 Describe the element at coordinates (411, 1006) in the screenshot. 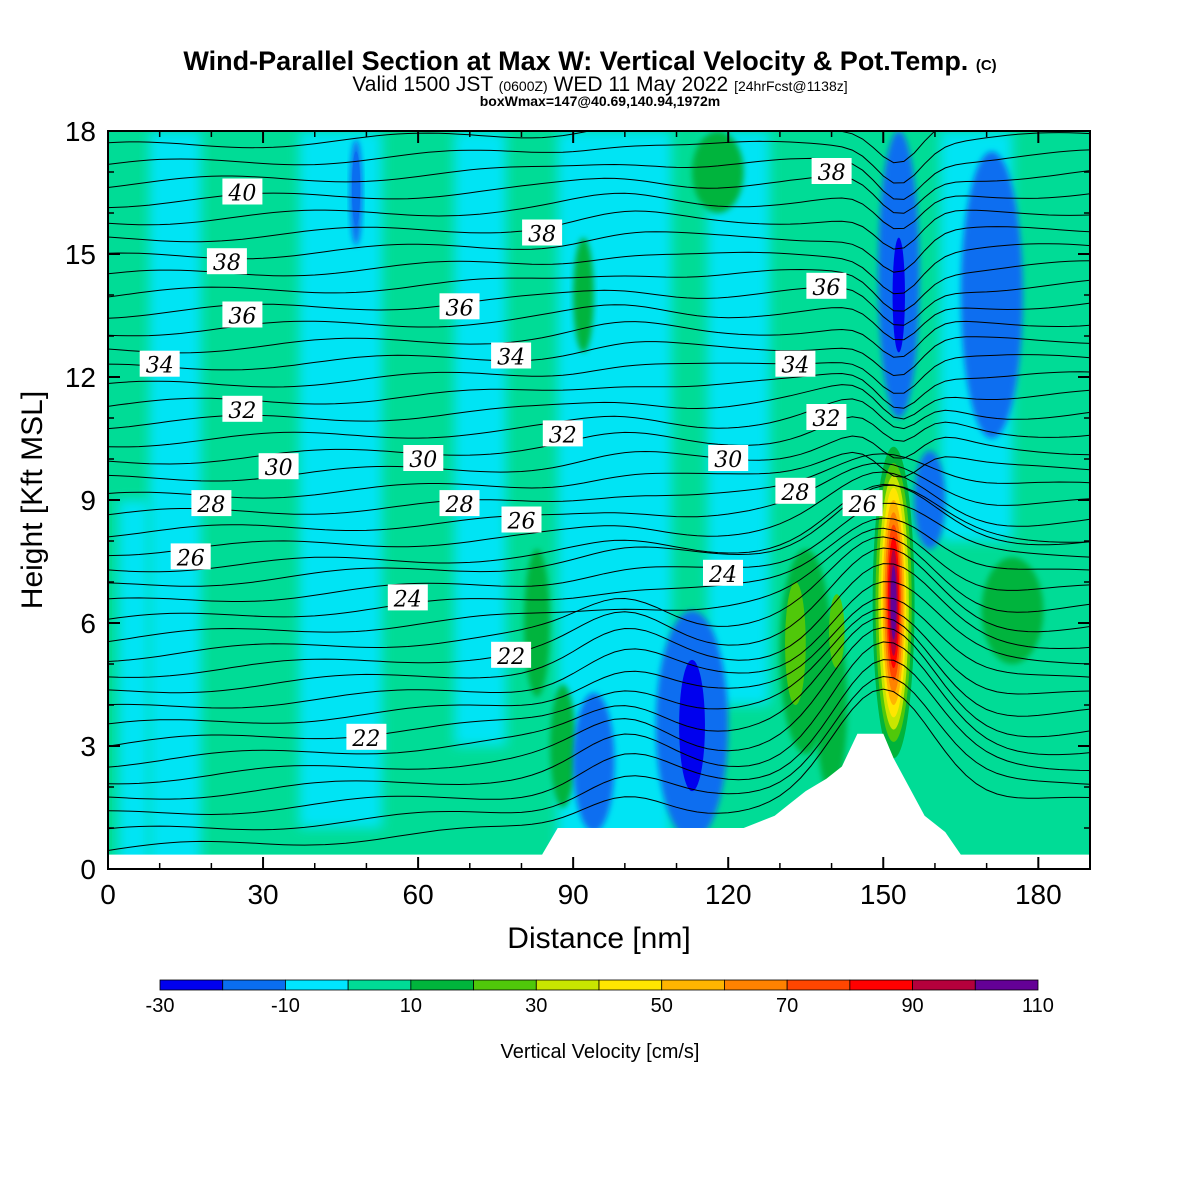

I see `colorbar-tick-label: 10` at that location.